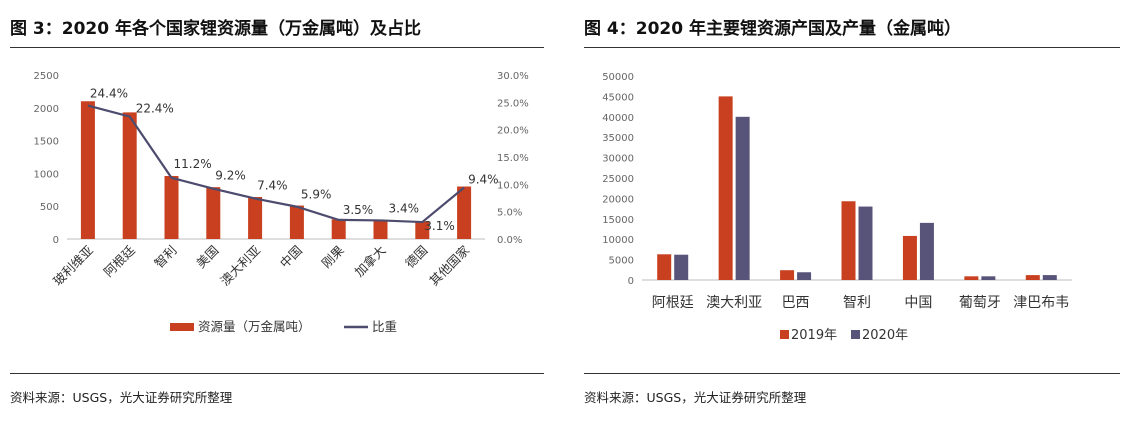 The width and height of the screenshot is (1124, 433). Describe the element at coordinates (772, 29) in the screenshot. I see `figure-4-title: 图 4：2020 年主要锂资源产国及产量（金属吨）` at that location.